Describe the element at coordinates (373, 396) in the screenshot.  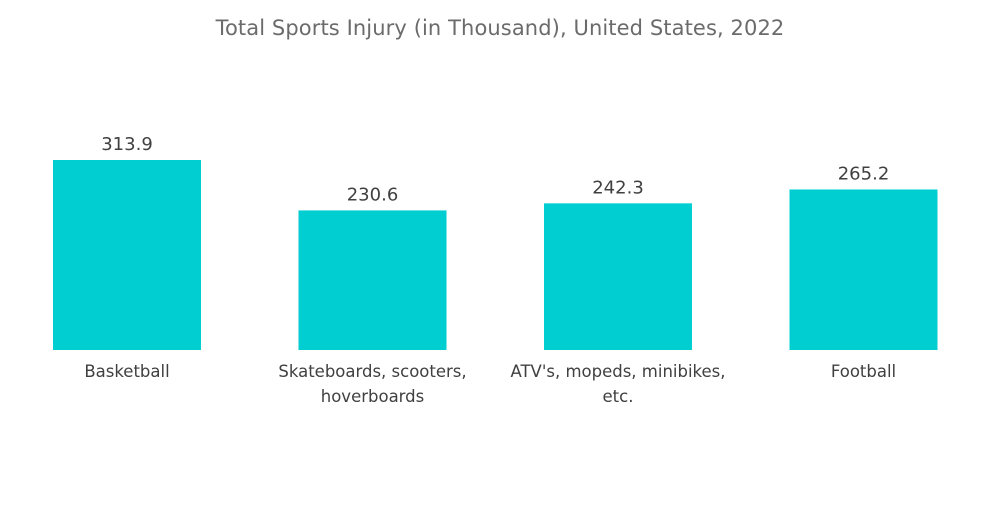
I see `category-label-line: hoverboards` at that location.